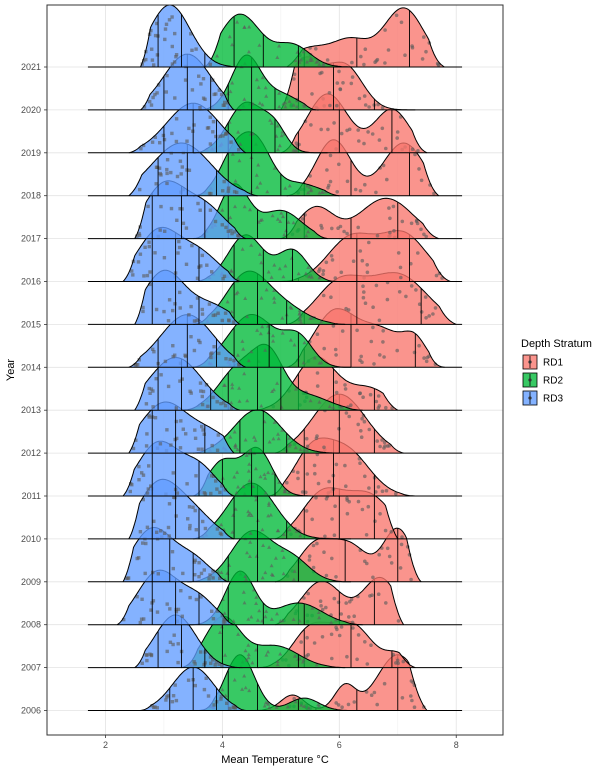  Describe the element at coordinates (186, 87) in the screenshot. I see `points-RD3-2020` at that location.